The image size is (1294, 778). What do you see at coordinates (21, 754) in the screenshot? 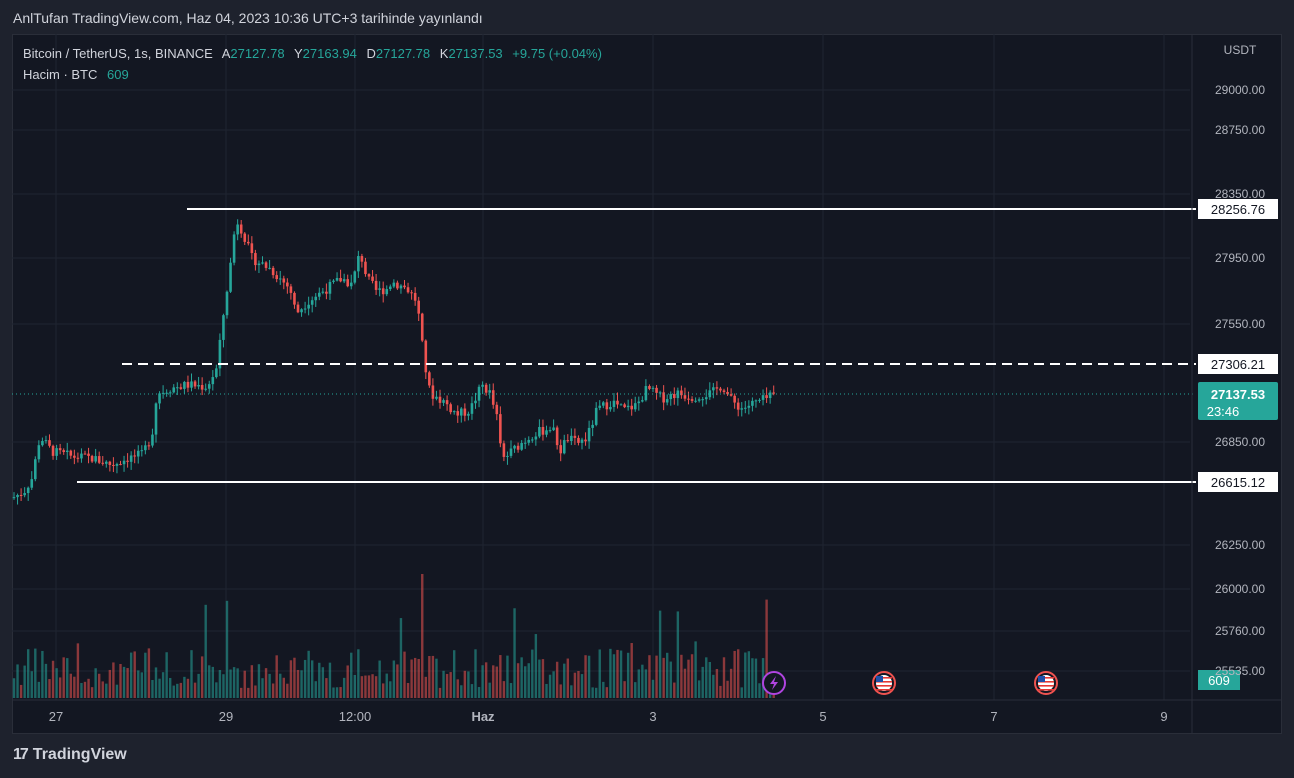
I see `tradingview-mark-icon: 17` at bounding box center [21, 754].